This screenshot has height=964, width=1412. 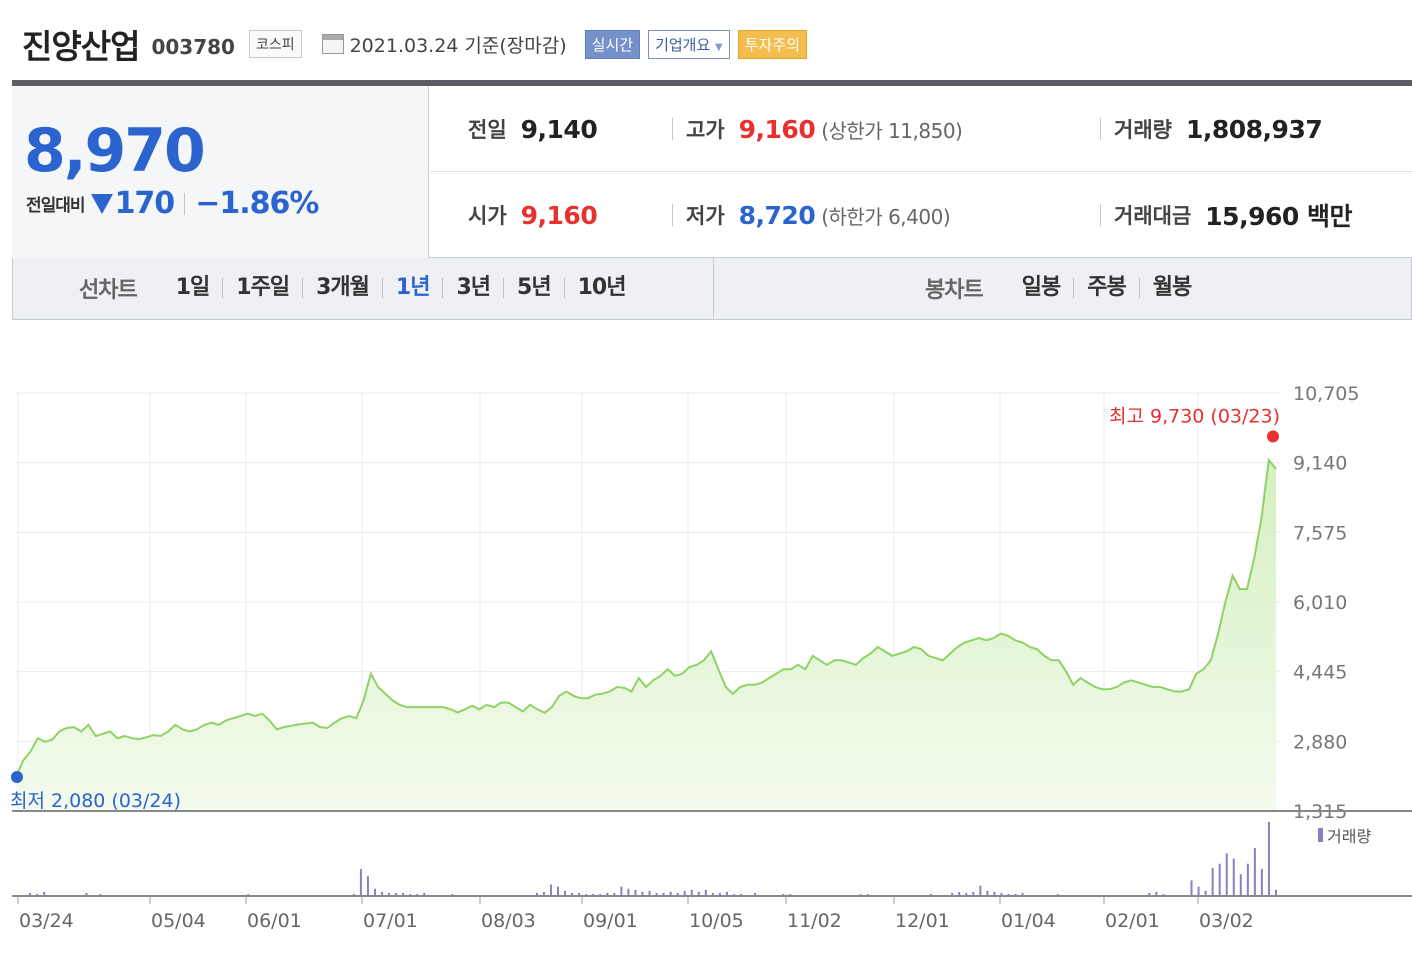 I want to click on company-overview-dropdown: 기업개요 ▼, so click(x=689, y=44).